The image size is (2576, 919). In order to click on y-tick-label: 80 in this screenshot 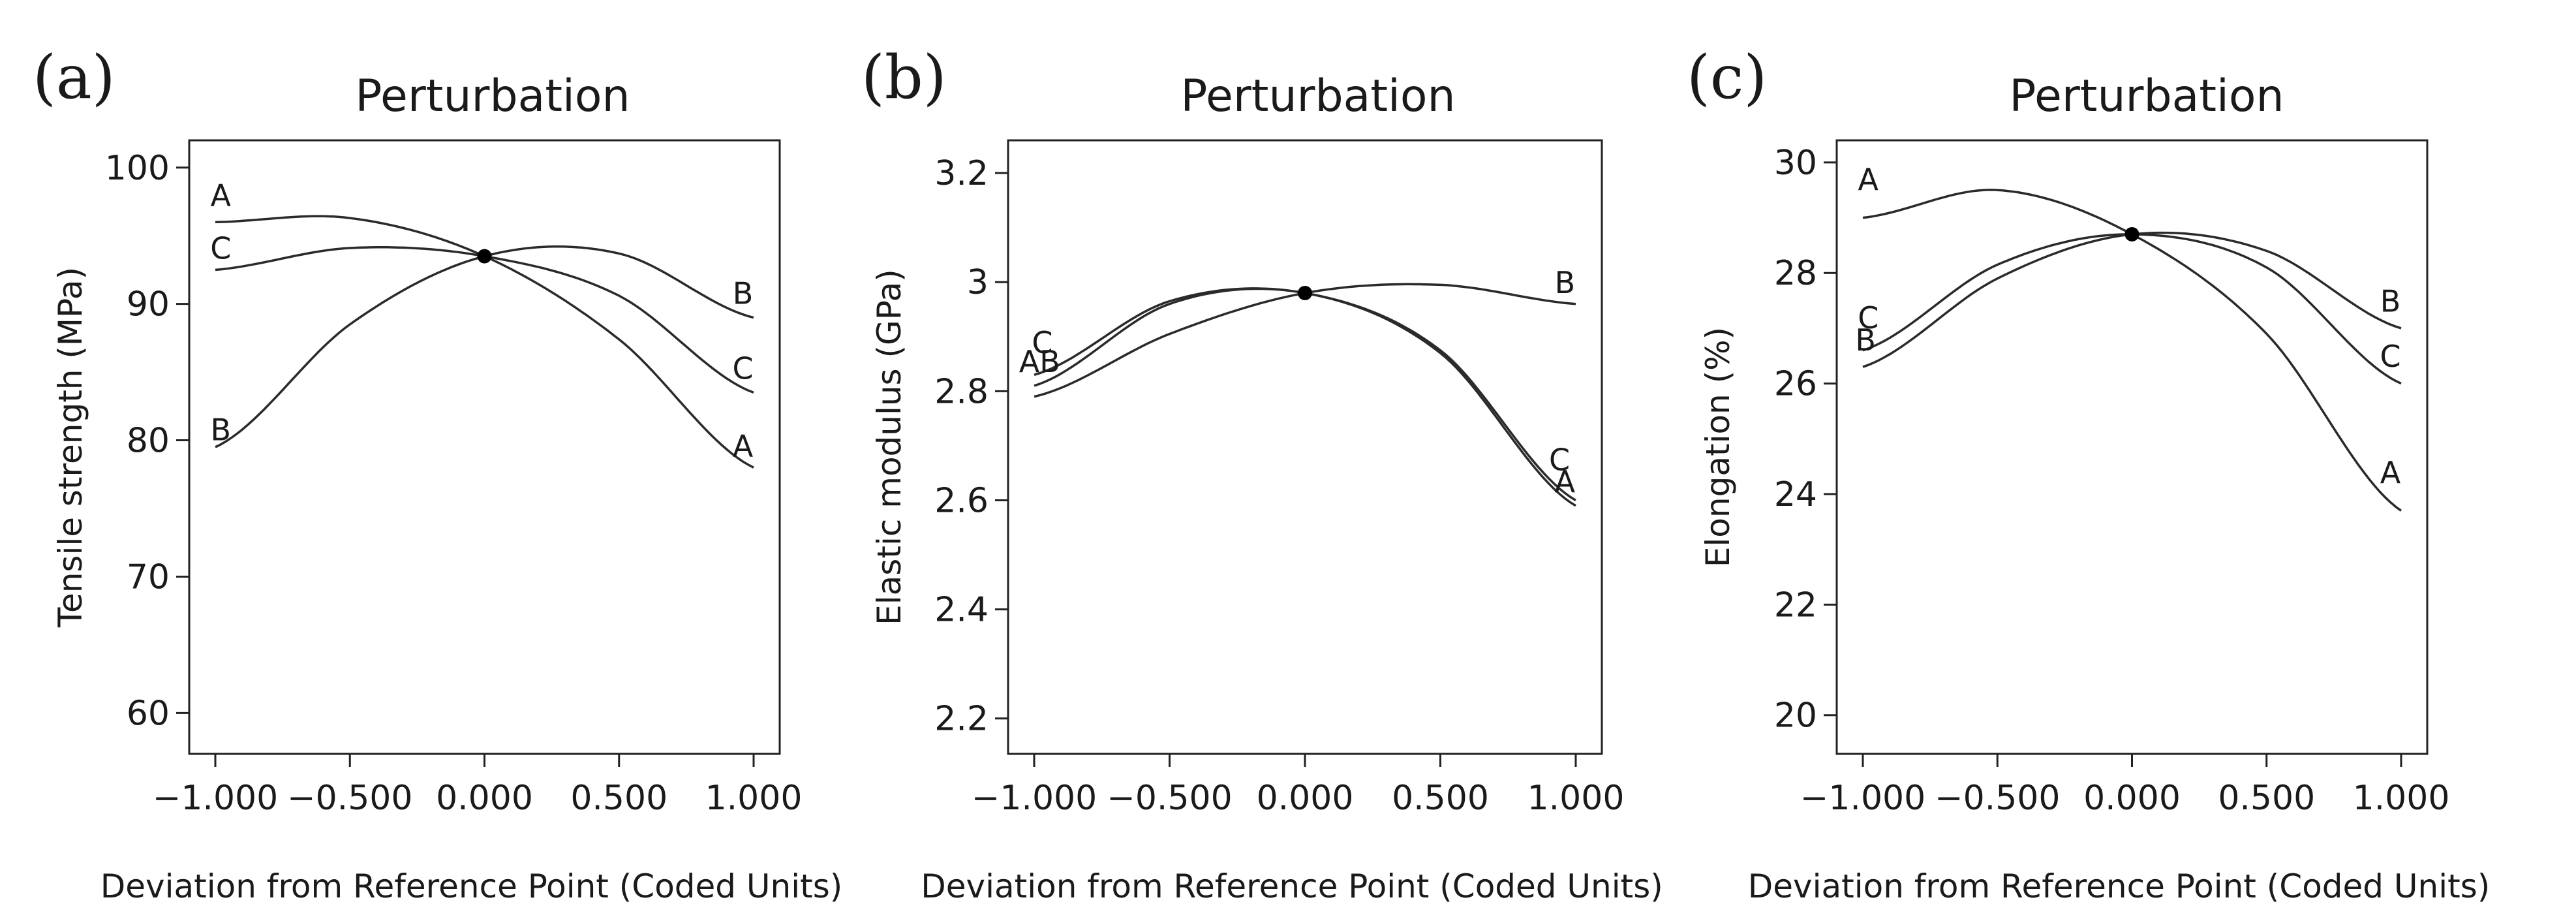, I will do `click(148, 441)`.